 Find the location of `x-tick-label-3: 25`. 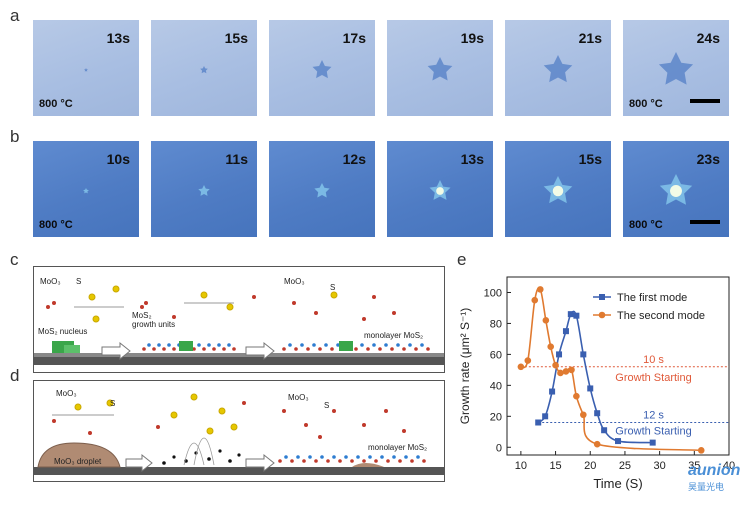

x-tick-label-3: 25 is located at coordinates (625, 466).